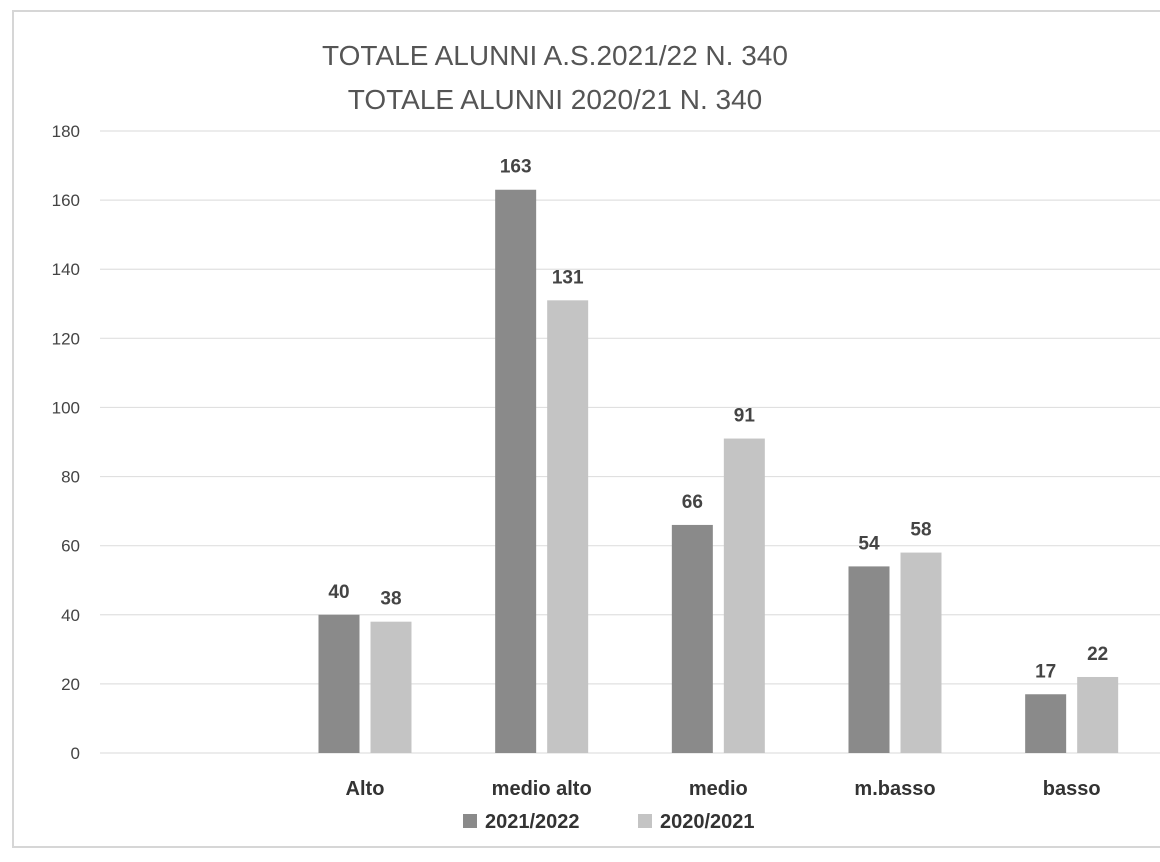 Image resolution: width=1160 pixels, height=862 pixels. Describe the element at coordinates (920, 530) in the screenshot. I see `data-label-series2-4: 58` at that location.